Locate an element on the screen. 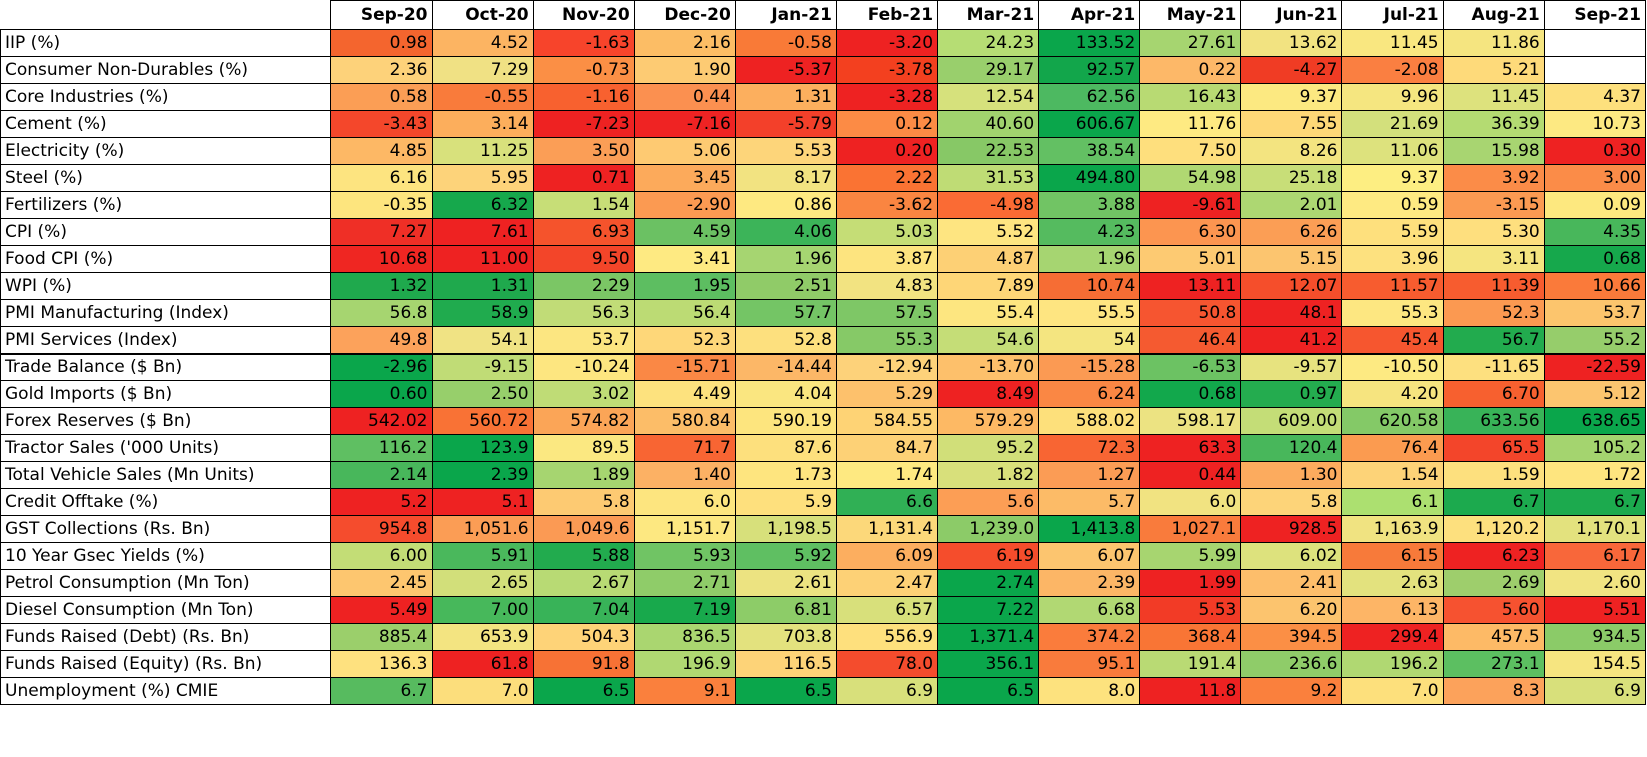 This screenshot has width=1647, height=757. value-cell: 9.37 is located at coordinates (1291, 97).